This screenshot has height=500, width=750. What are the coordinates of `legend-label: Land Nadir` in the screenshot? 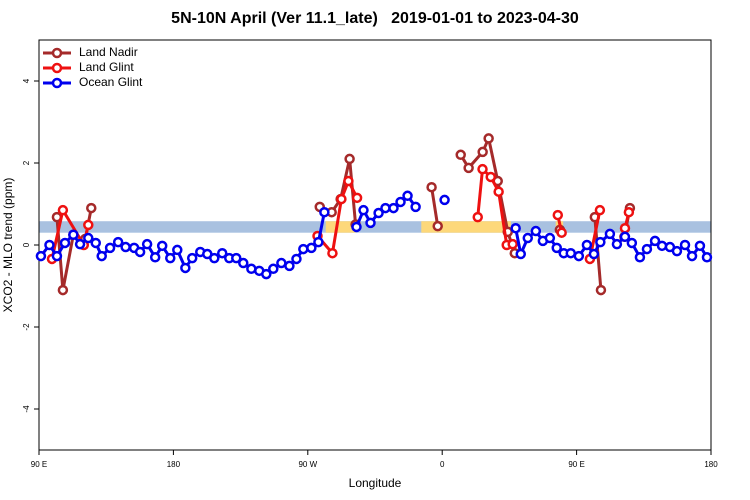 It's located at (108, 52).